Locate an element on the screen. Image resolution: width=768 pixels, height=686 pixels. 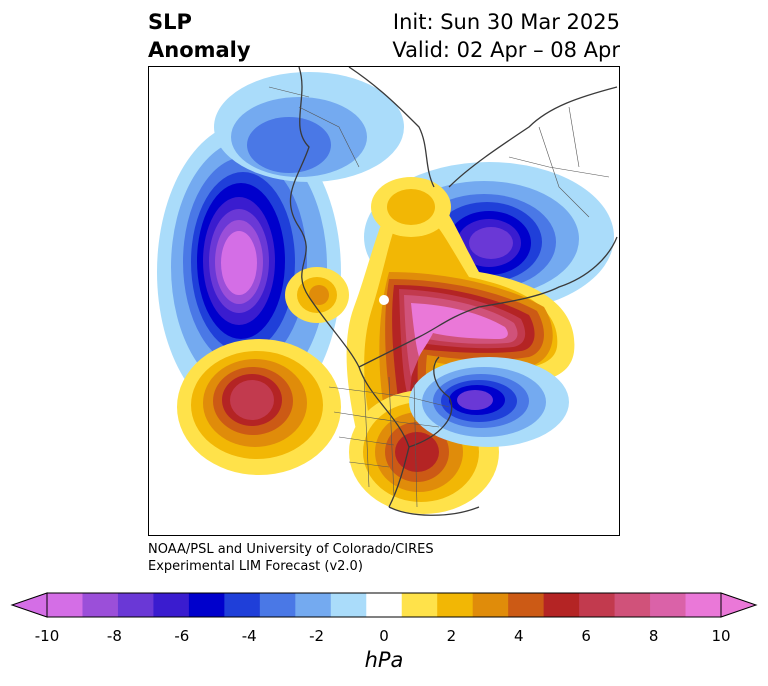
colorbar-tick-label: 6 is located at coordinates (586, 636).